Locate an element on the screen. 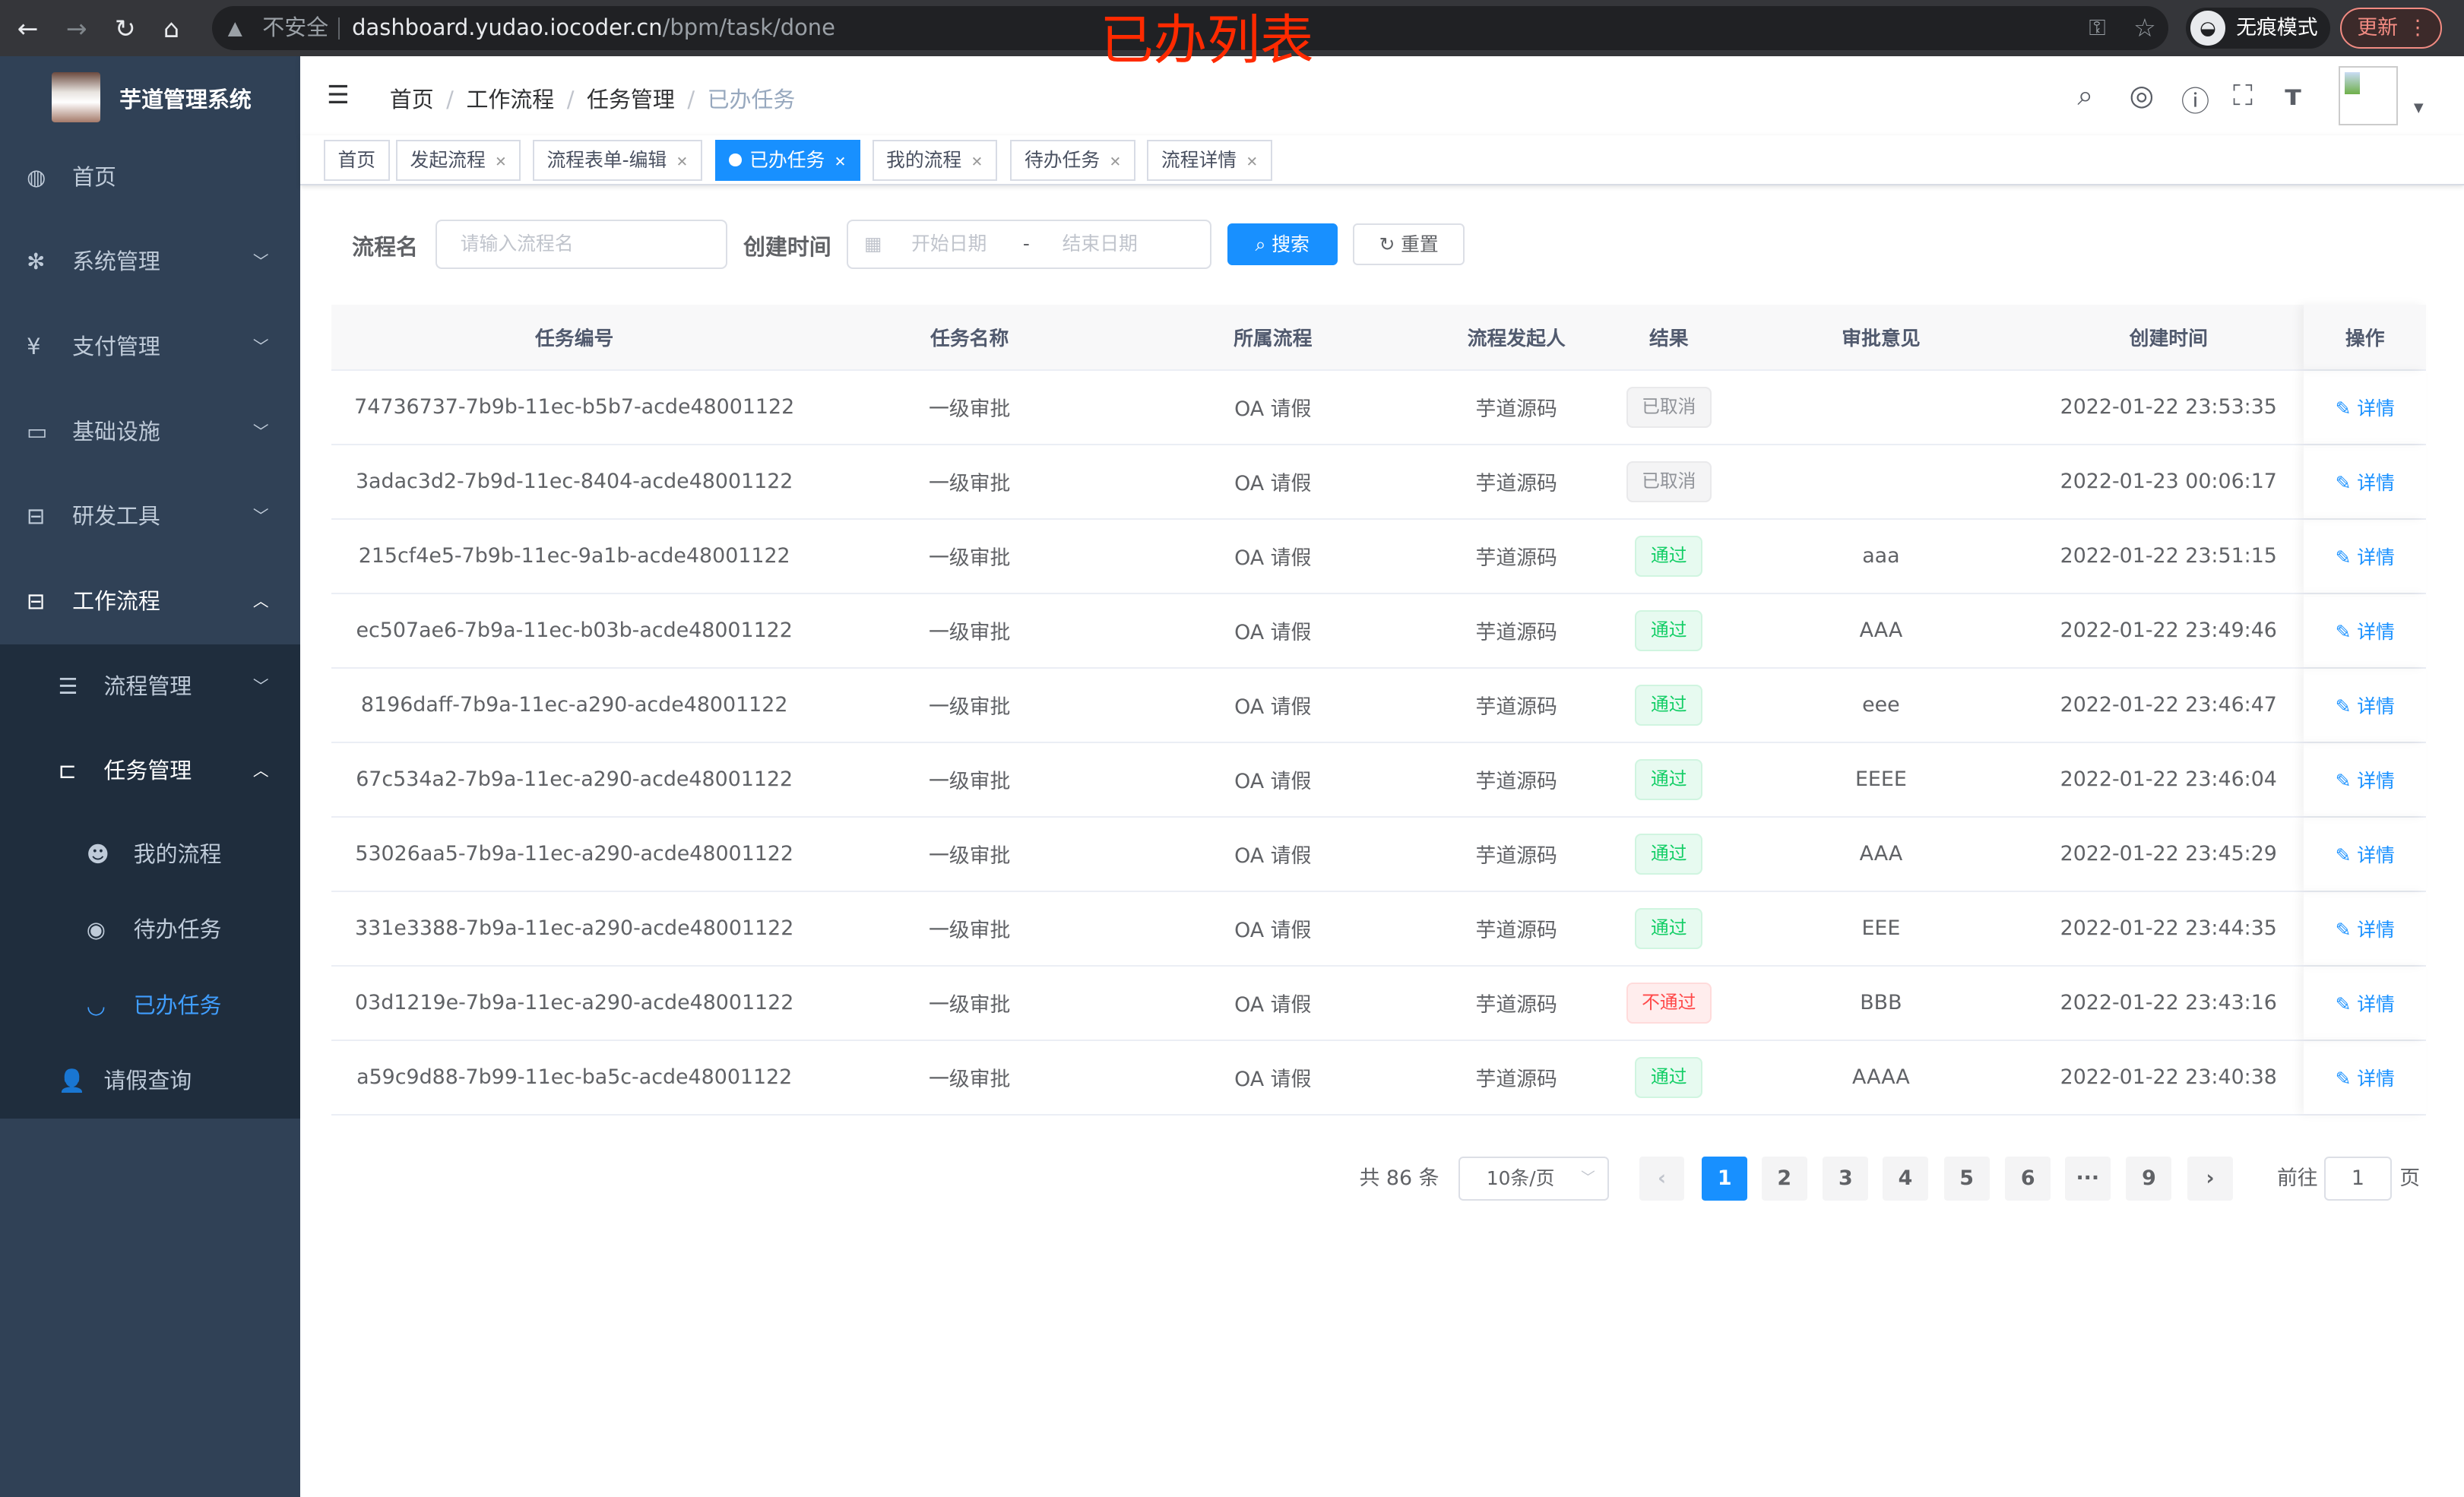 This screenshot has width=2464, height=1497. reload-icon: ↻ is located at coordinates (125, 28).